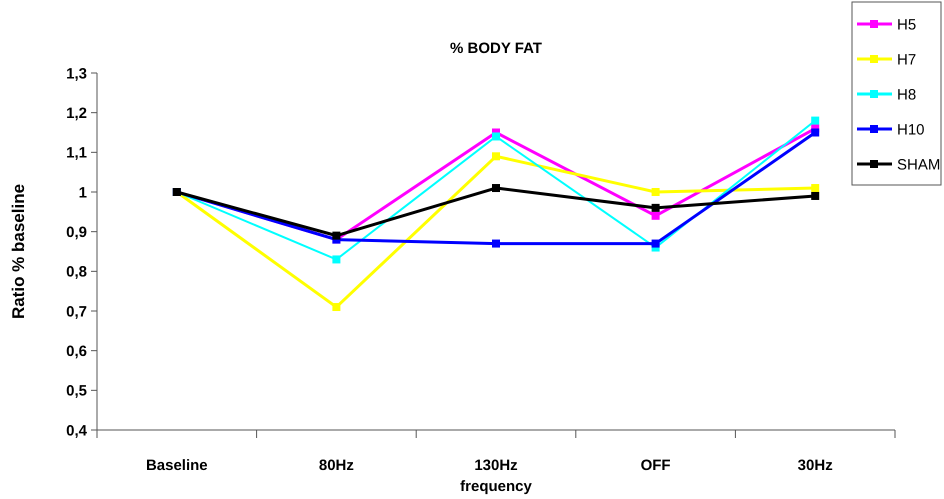 The image size is (944, 499). Describe the element at coordinates (655, 465) in the screenshot. I see `x-tick-label: OFF` at that location.